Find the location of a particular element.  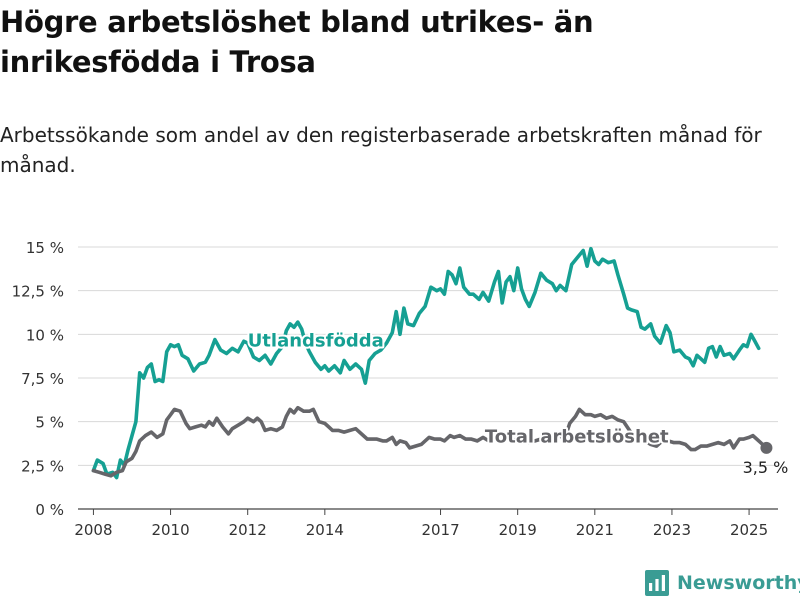

x-tick-label: 2025 is located at coordinates (749, 530).